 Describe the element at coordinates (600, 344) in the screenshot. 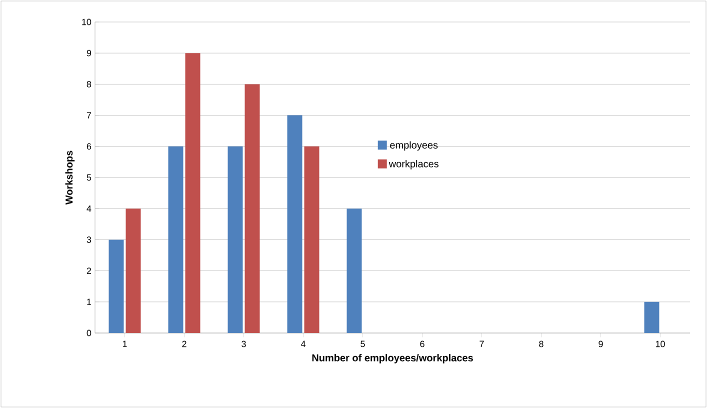

I see `x-tick-label: 9` at that location.